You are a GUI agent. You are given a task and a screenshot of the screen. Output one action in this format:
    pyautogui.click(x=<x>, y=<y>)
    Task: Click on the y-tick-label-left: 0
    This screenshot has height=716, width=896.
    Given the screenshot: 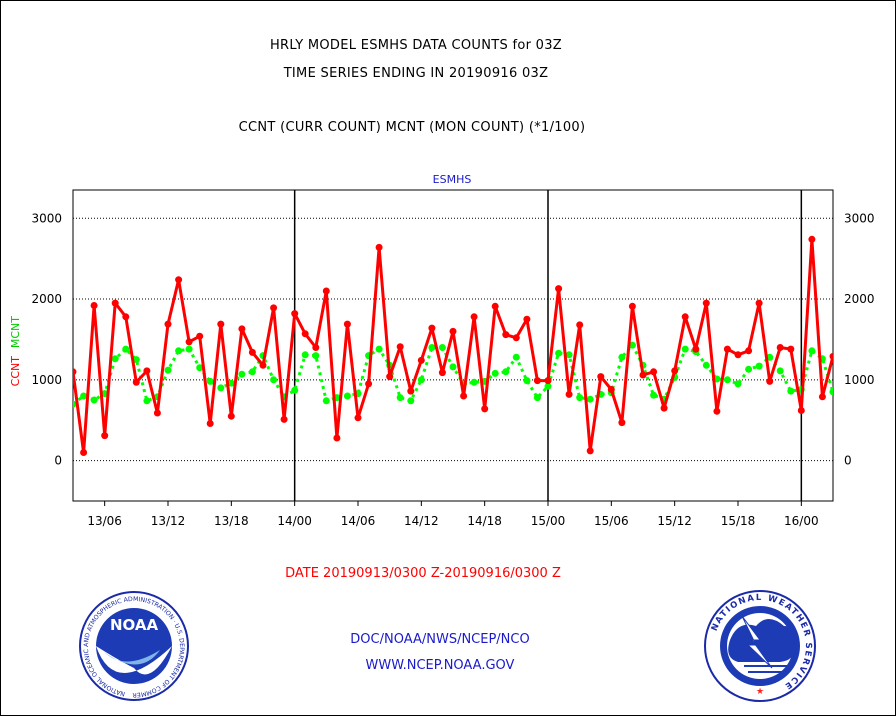 What is the action you would take?
    pyautogui.click(x=58, y=461)
    